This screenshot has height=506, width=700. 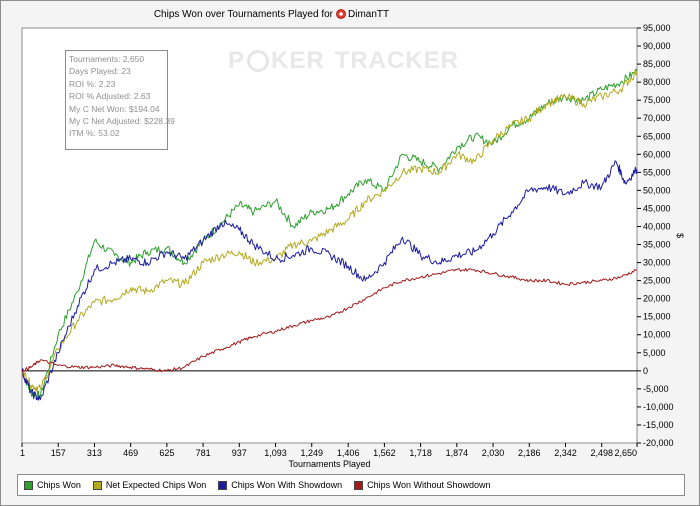 I want to click on y-tick-label: 35,000, so click(x=657, y=245).